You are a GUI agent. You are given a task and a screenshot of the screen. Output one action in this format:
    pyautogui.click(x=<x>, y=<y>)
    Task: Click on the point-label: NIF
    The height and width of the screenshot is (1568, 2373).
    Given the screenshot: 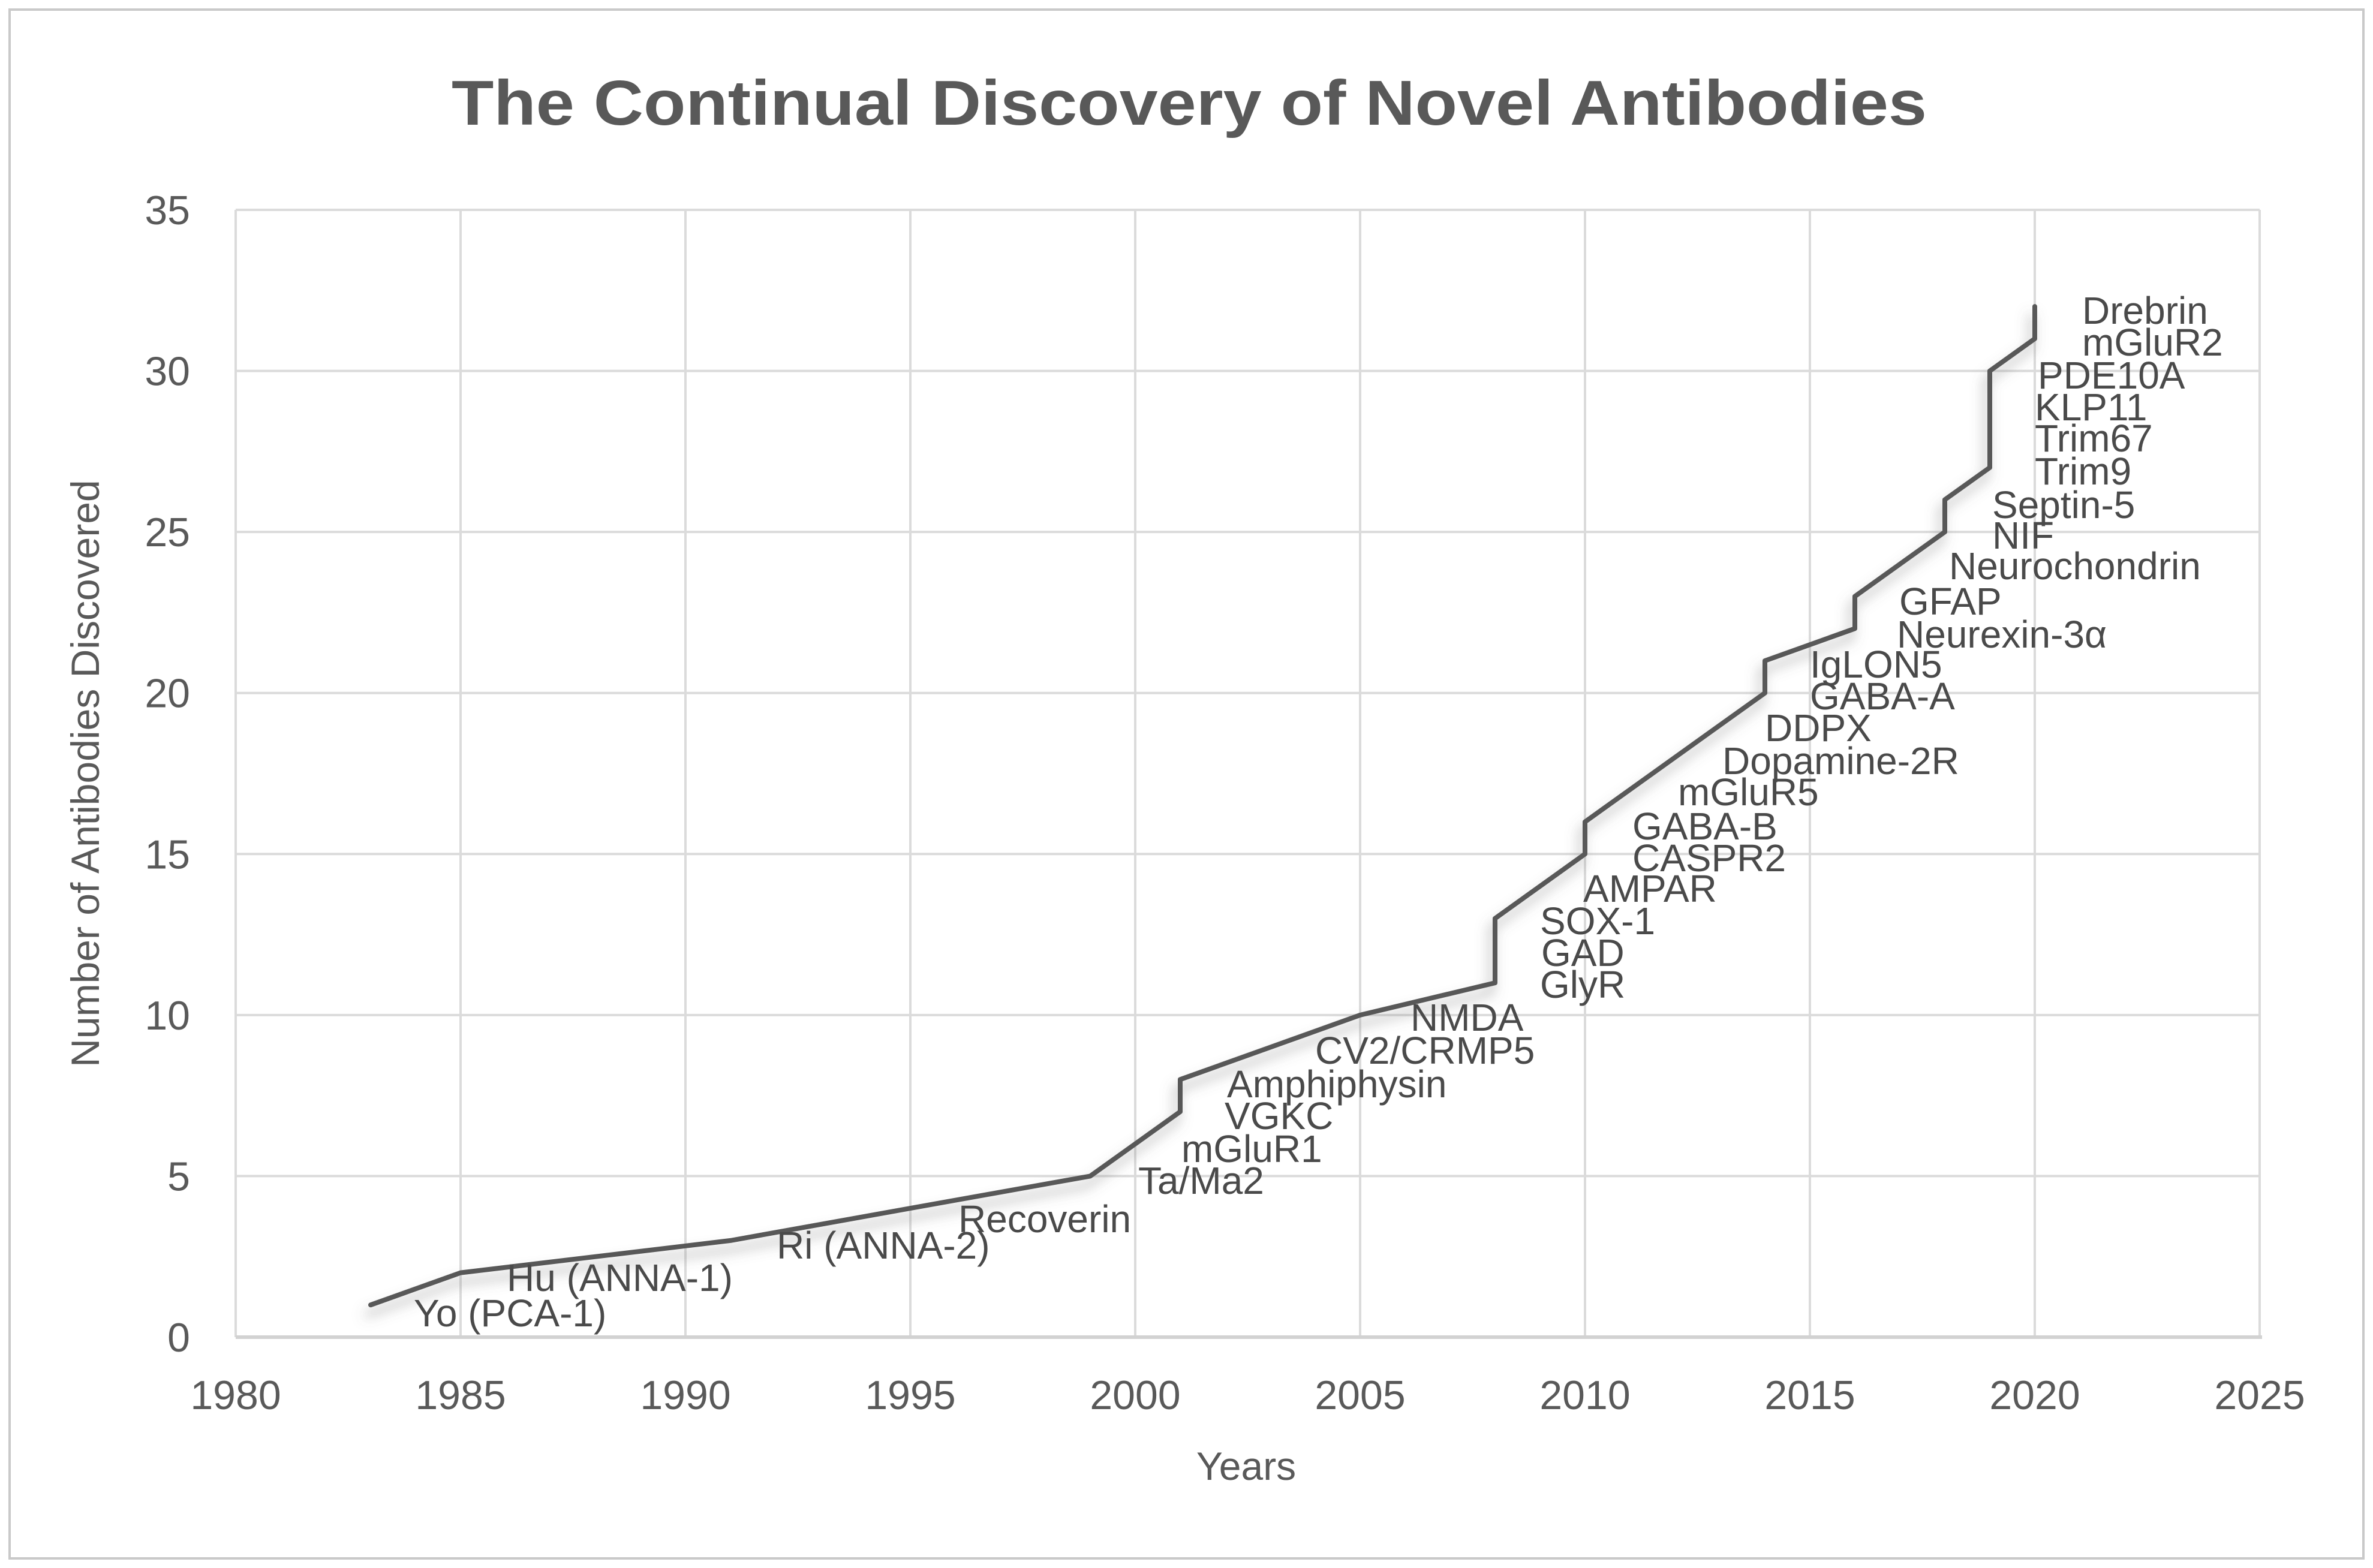 What is the action you would take?
    pyautogui.click(x=2023, y=535)
    